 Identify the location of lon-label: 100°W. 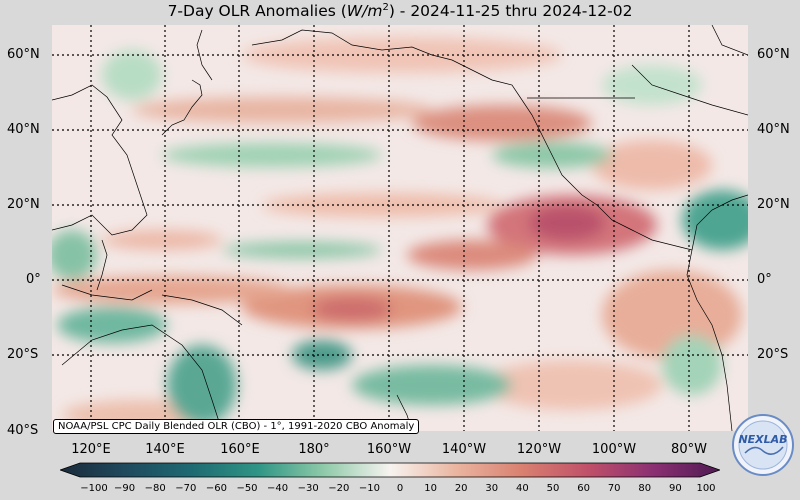
(614, 449).